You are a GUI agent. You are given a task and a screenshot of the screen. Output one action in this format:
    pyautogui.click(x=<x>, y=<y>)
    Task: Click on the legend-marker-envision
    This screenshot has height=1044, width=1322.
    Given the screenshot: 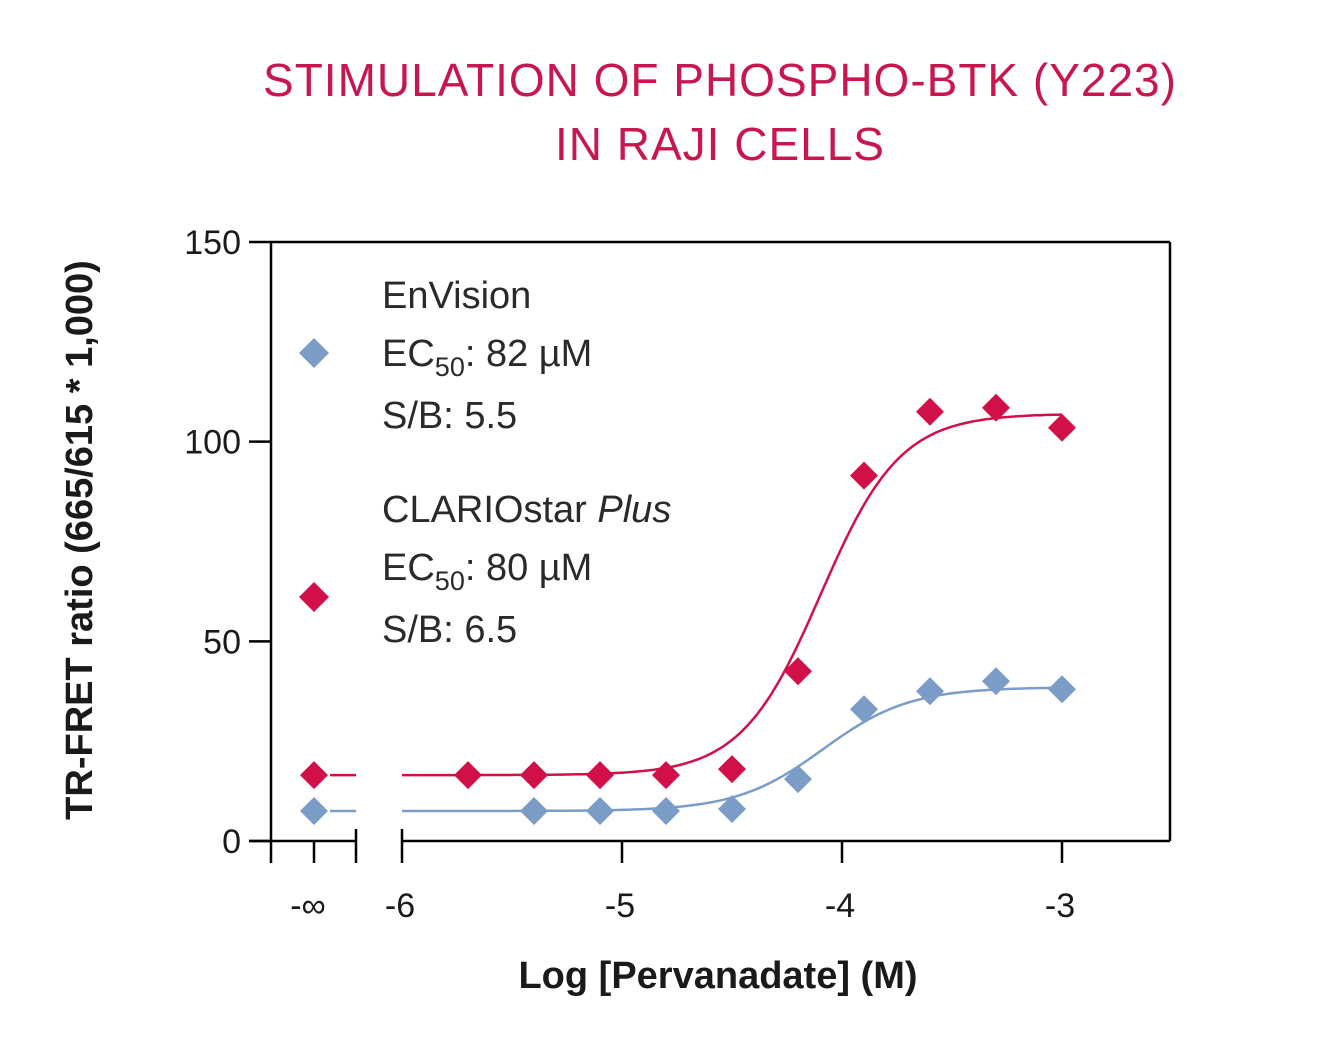 What is the action you would take?
    pyautogui.click(x=314, y=353)
    